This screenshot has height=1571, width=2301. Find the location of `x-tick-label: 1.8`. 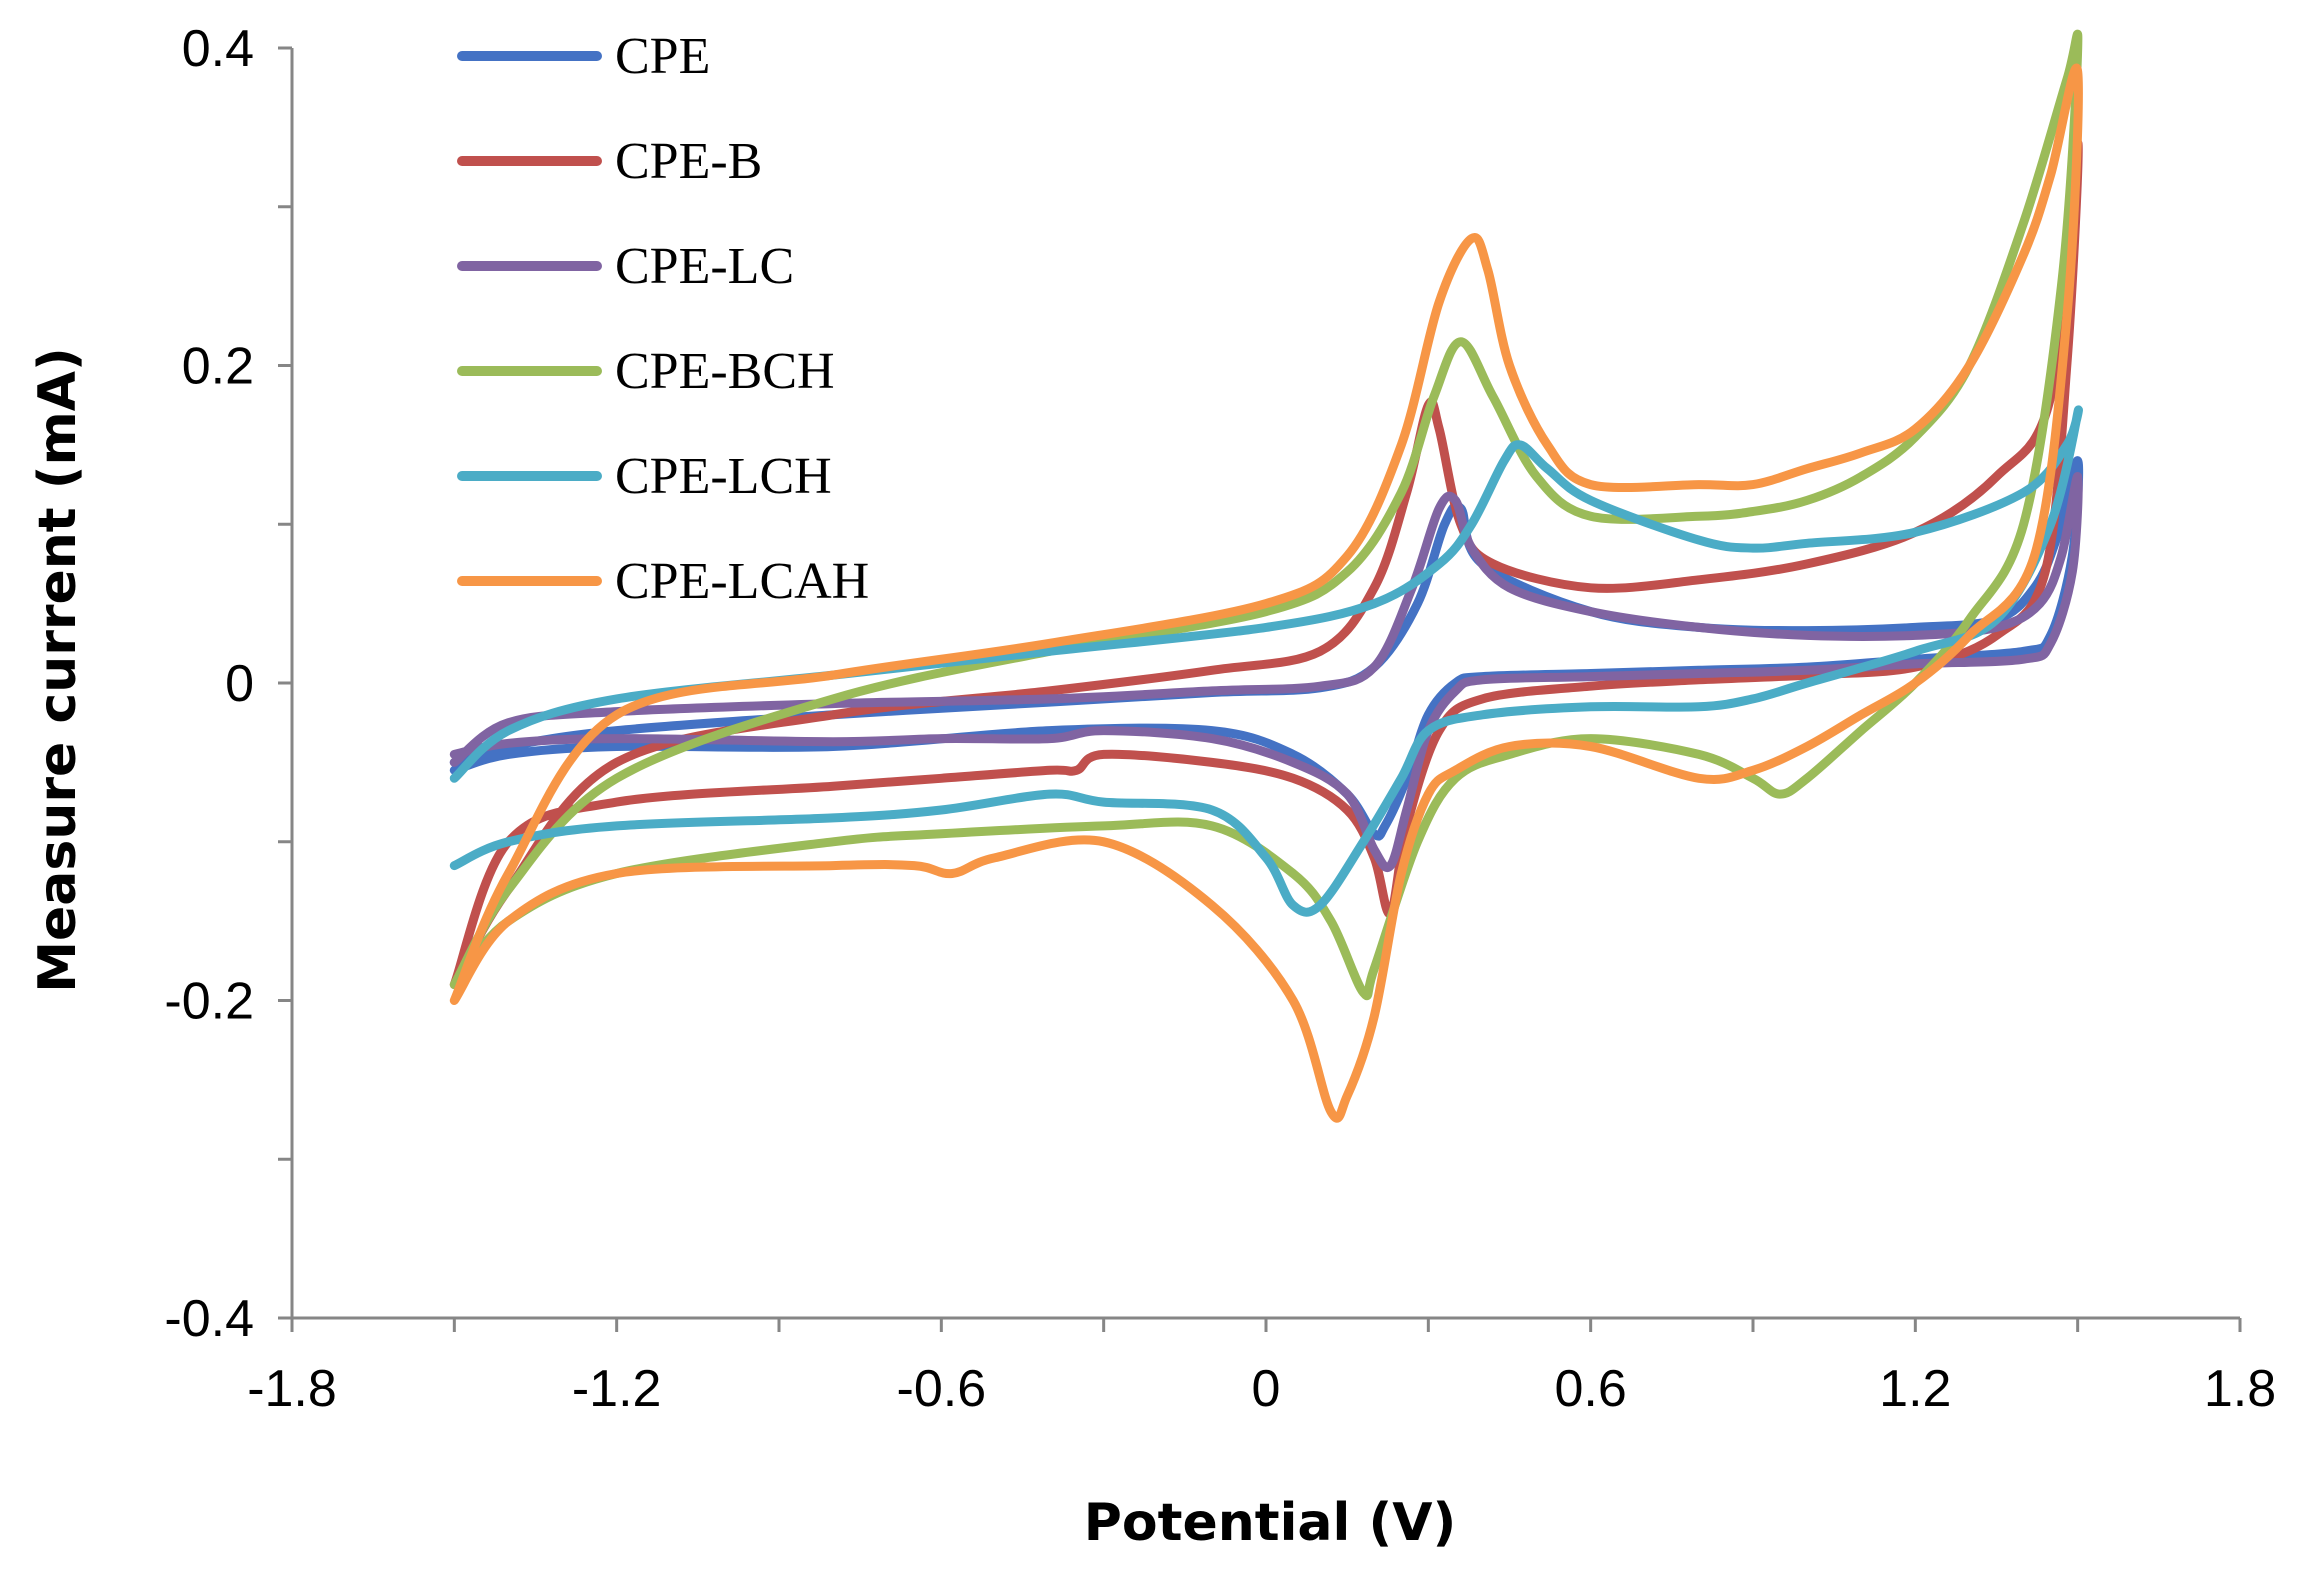

x-tick-label: 1.8 is located at coordinates (2240, 1389).